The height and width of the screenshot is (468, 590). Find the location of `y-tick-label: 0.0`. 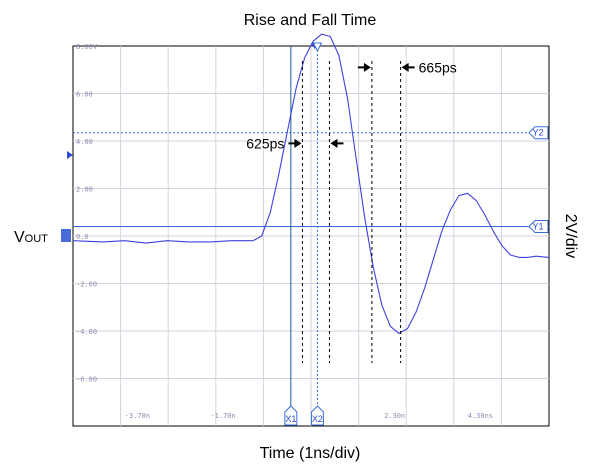

y-tick-label: 0.0 is located at coordinates (82, 237).